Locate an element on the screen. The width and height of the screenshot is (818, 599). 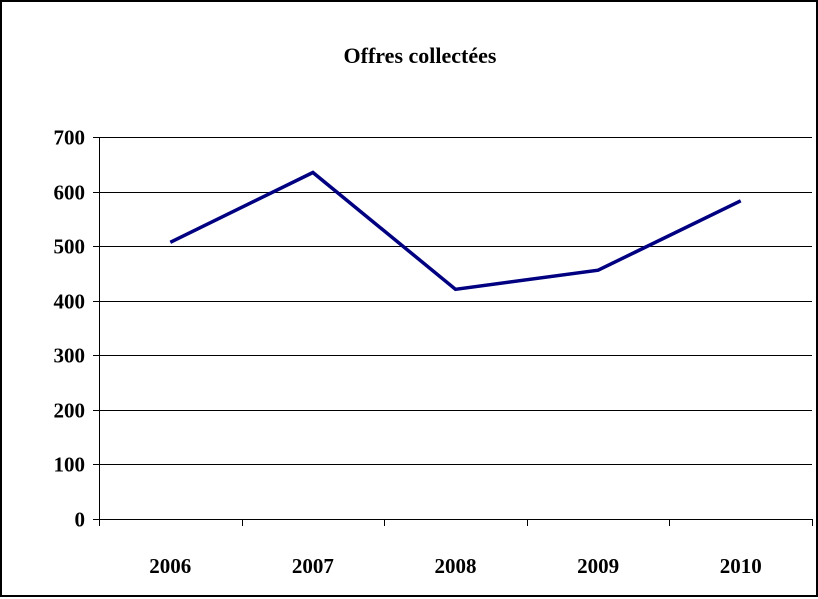
x-tick-label: 2006 is located at coordinates (170, 566).